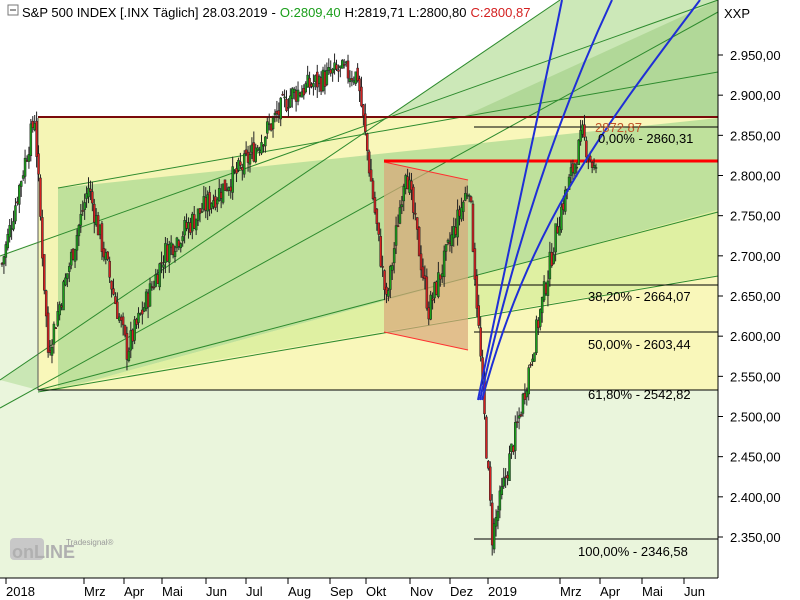 The image size is (800, 600). I want to click on header-symbol: S&P 500 INDEX [.INX, so click(85, 12).